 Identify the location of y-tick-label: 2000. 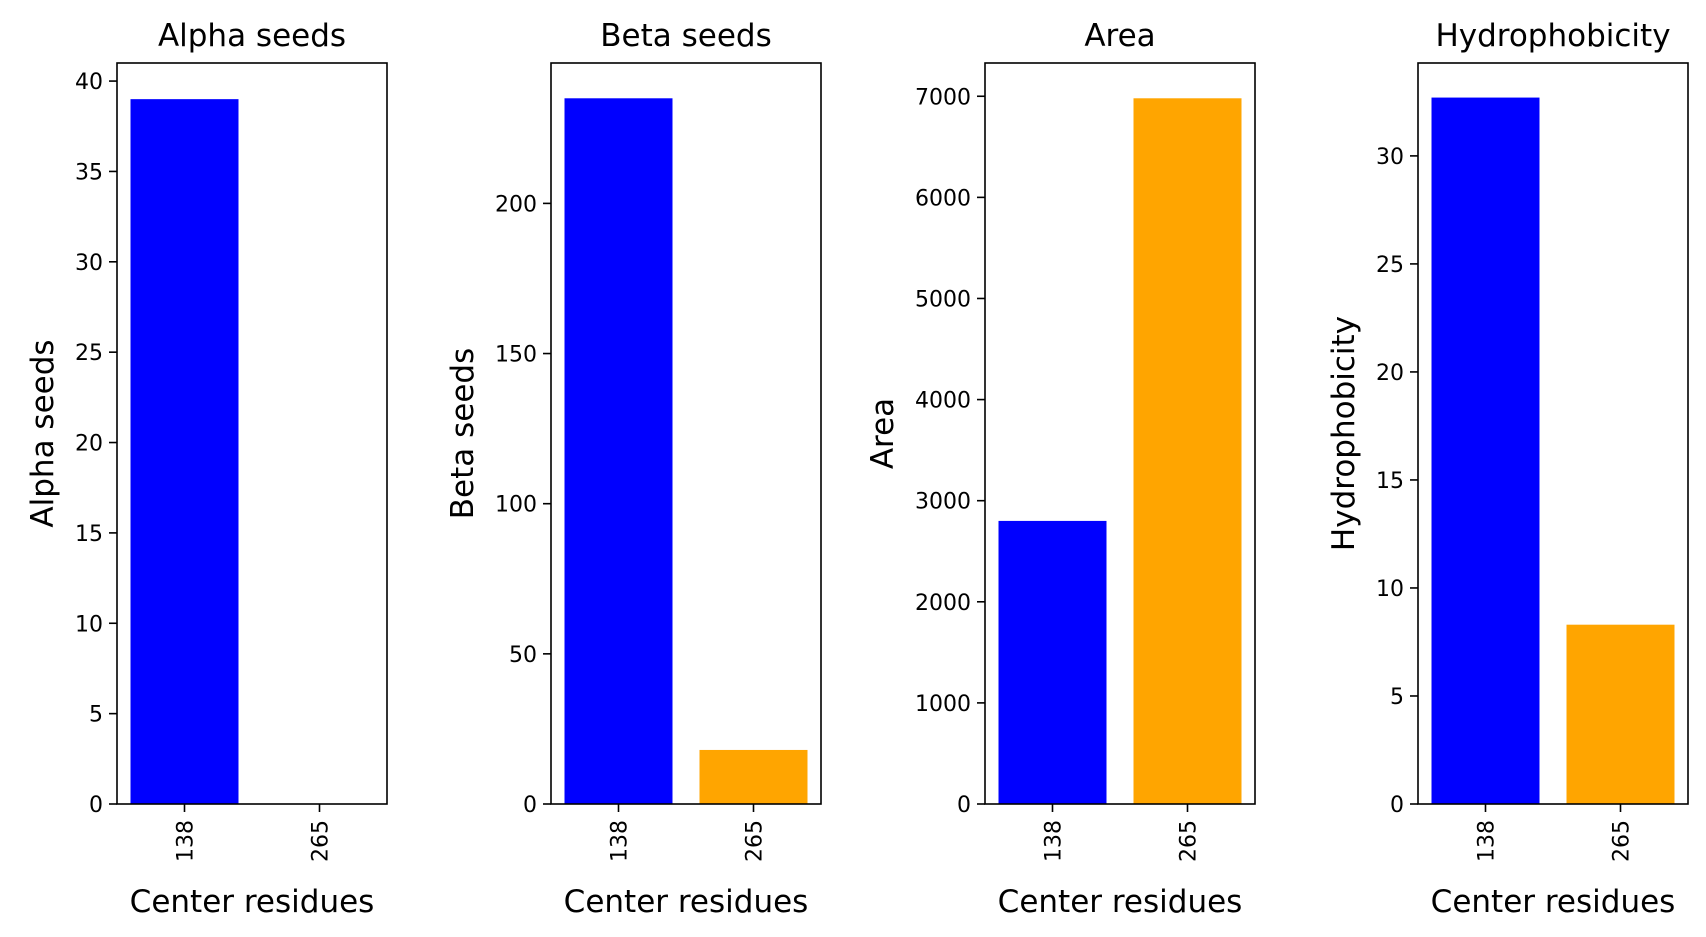
(943, 603).